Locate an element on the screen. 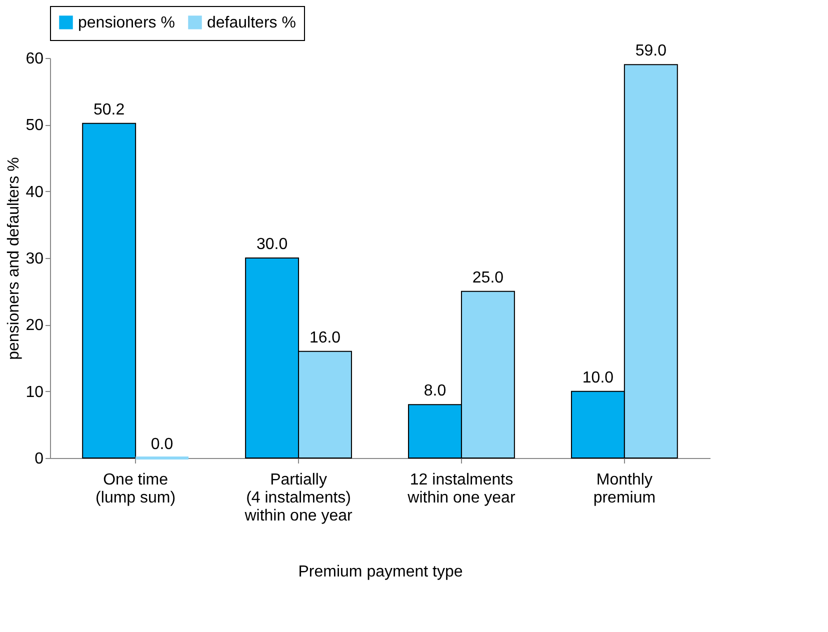 Image resolution: width=828 pixels, height=632 pixels. y-tick-label: 10 is located at coordinates (35, 392).